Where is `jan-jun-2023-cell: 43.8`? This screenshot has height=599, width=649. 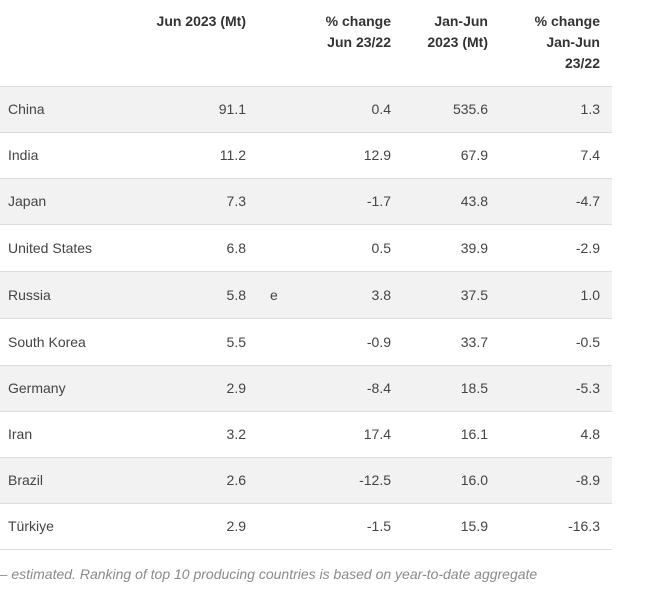 jan-jun-2023-cell: 43.8 is located at coordinates (474, 201).